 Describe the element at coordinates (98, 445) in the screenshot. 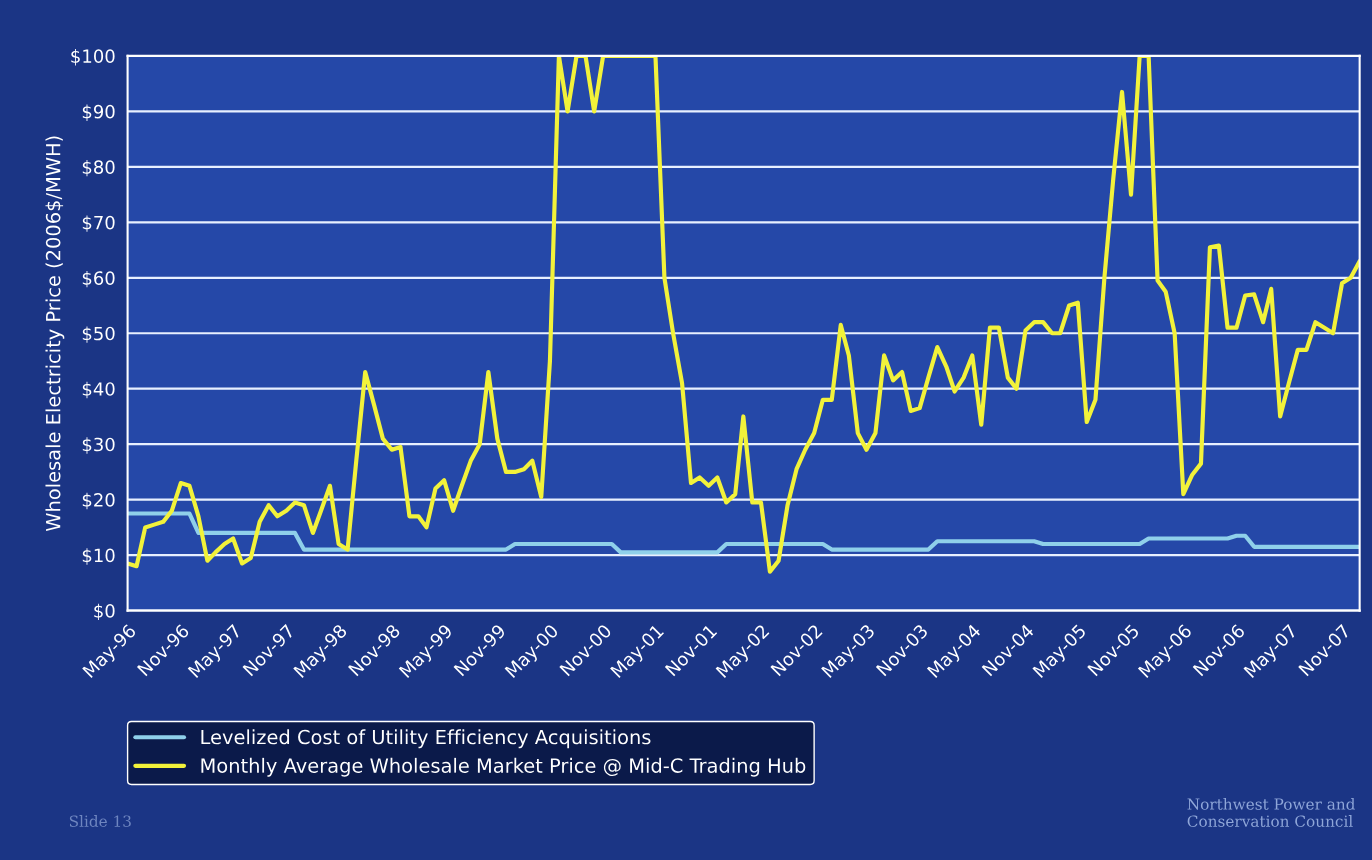

I see `y-tick-label: $30` at that location.